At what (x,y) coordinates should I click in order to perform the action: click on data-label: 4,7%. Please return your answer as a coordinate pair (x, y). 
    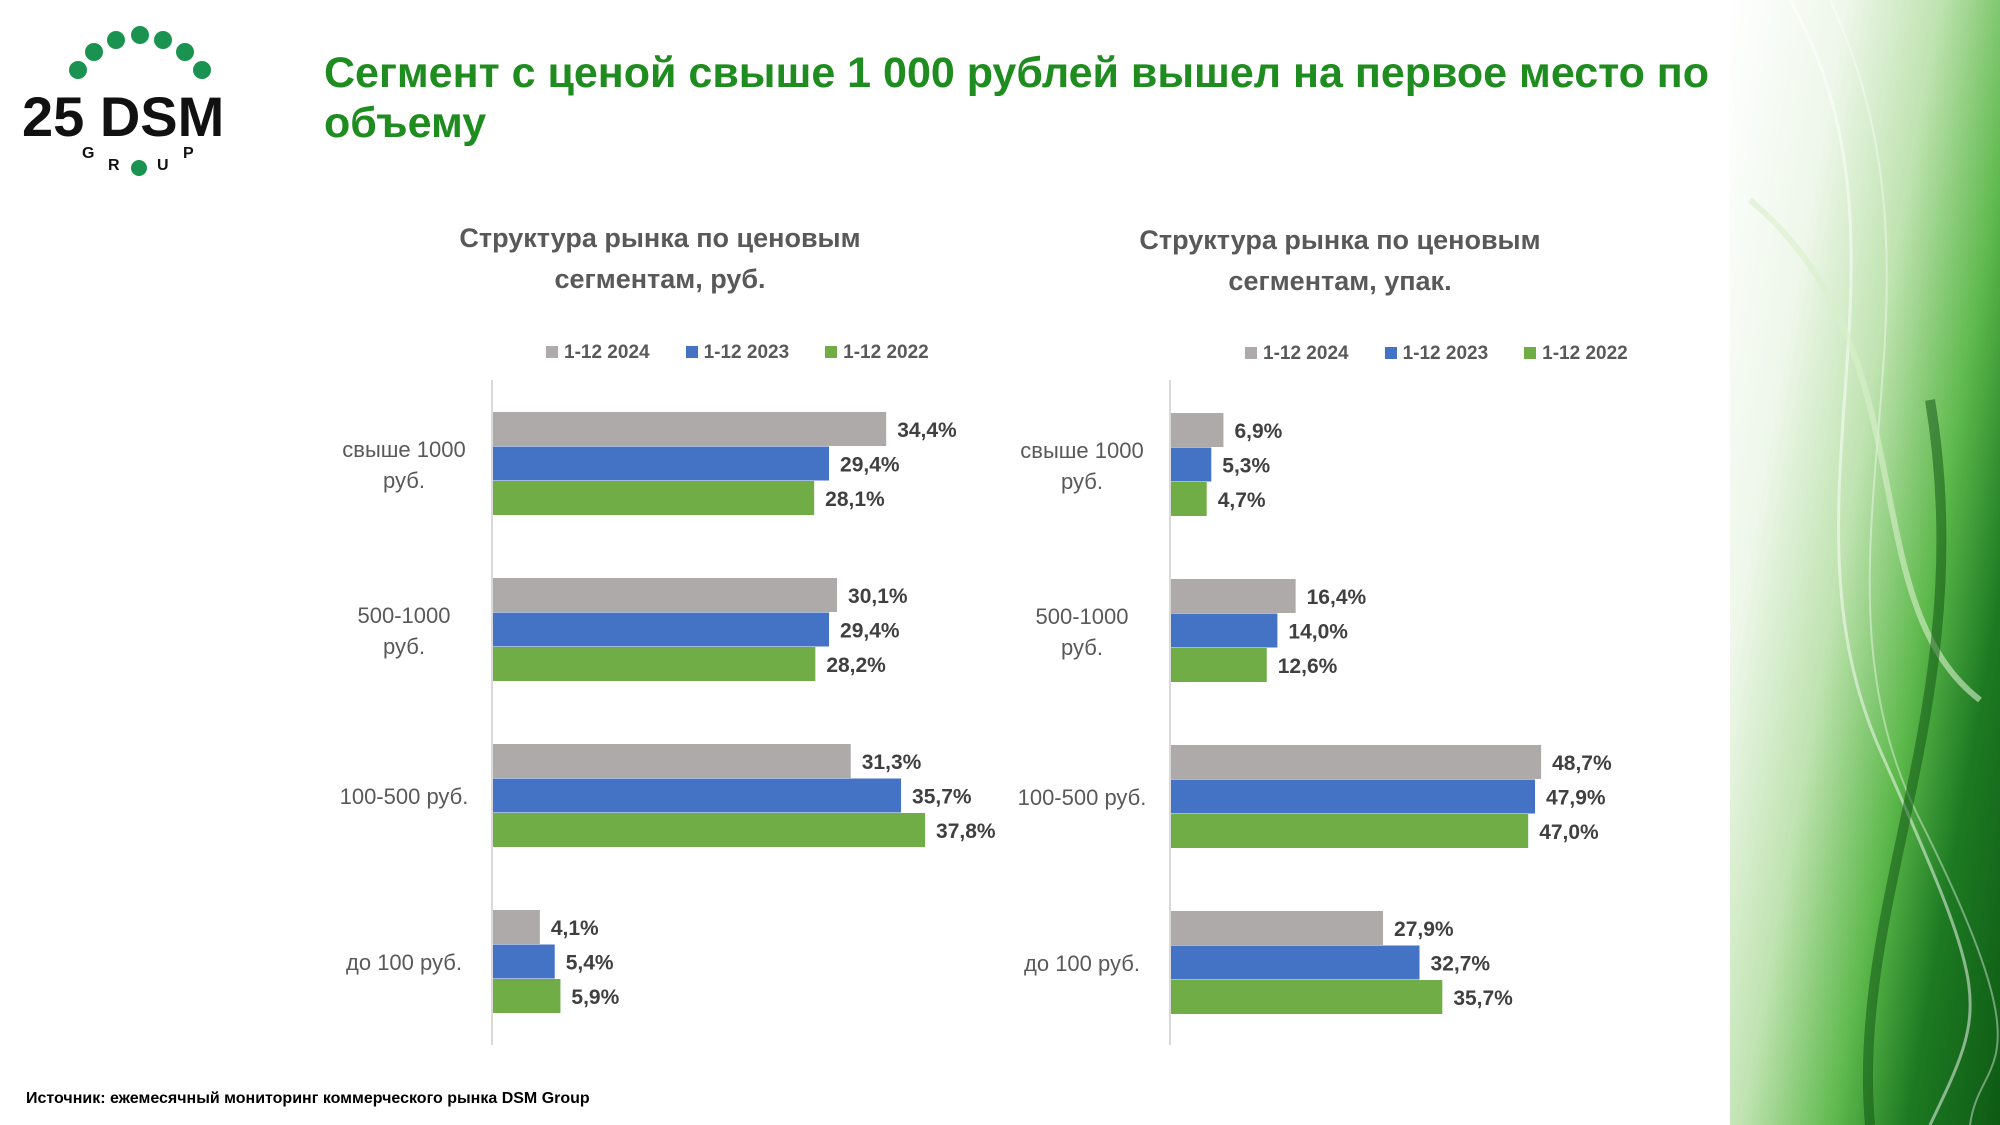
    Looking at the image, I should click on (1242, 500).